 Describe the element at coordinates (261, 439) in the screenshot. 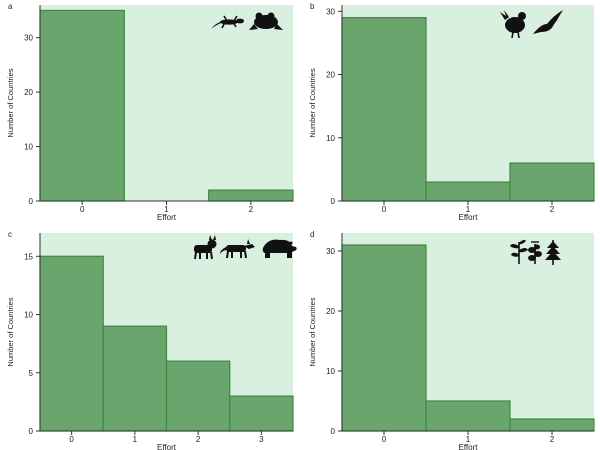

I see `x-tick-label: 3` at that location.